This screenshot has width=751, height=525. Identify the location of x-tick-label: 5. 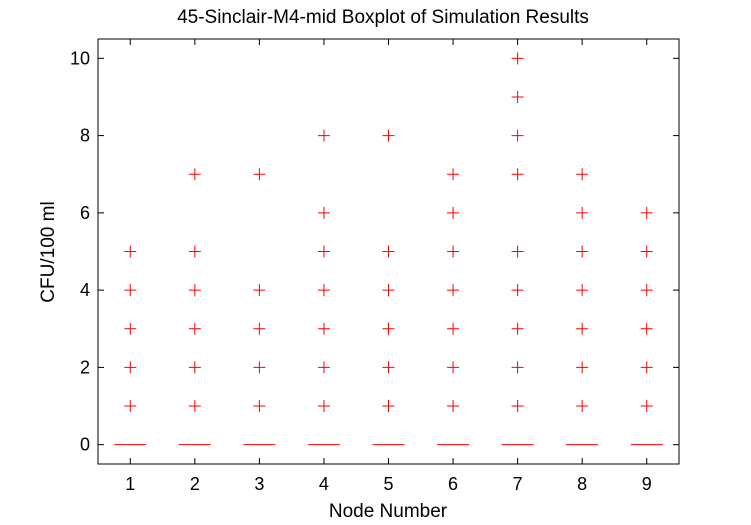
(388, 484).